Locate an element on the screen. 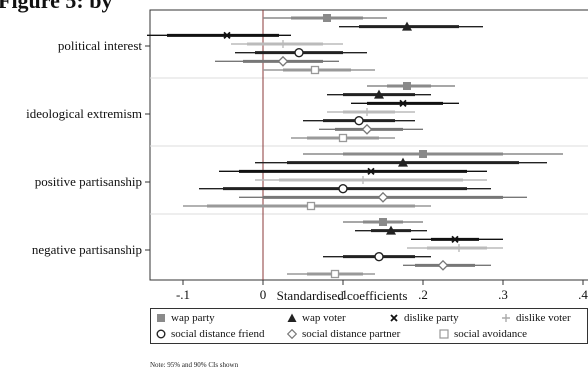 This screenshot has height=390, width=588. legend-label: social distance partner is located at coordinates (351, 334).